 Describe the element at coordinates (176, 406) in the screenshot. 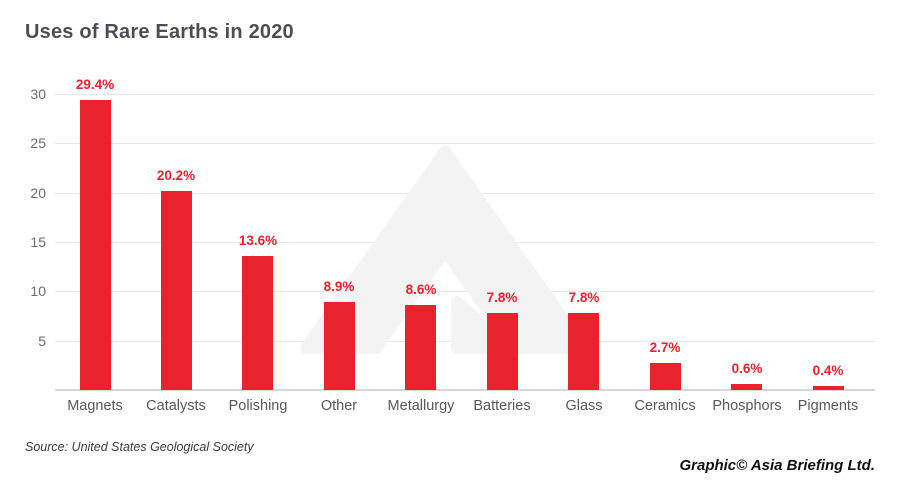

I see `category-label-catalysts: Catalysts` at that location.